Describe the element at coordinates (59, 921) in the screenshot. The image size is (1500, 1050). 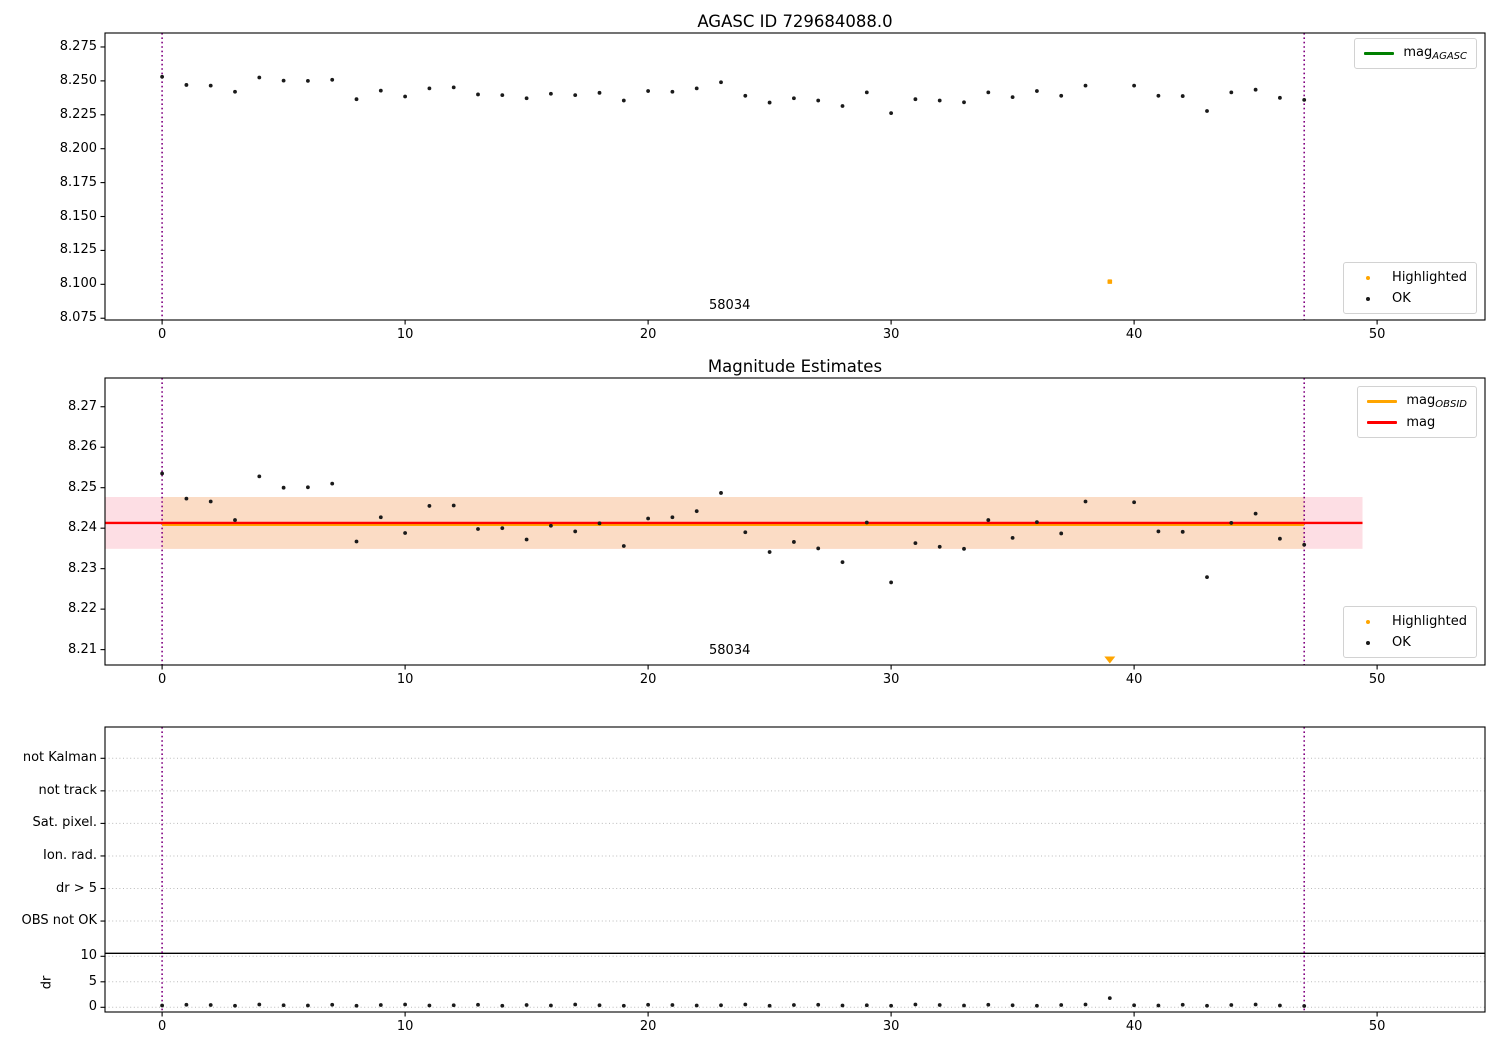
I see `flag-tick-label: OBS not OK` at that location.